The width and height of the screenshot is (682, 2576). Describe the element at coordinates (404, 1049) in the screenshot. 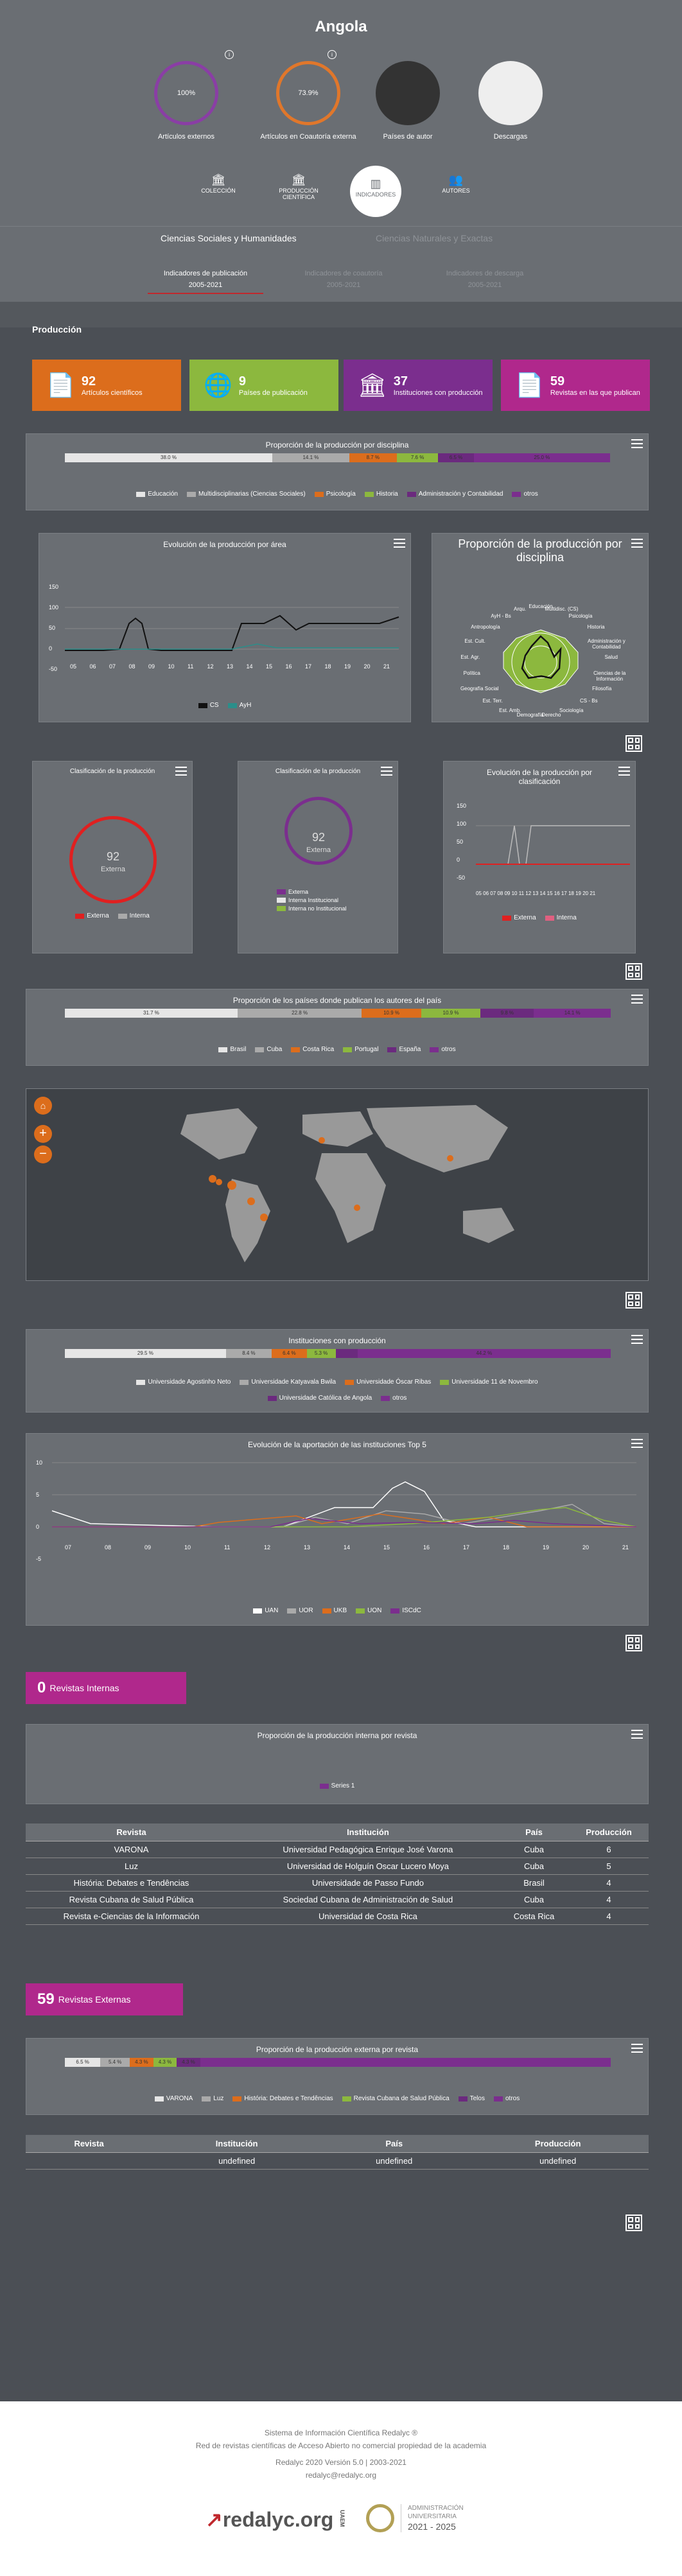

I see `legend-item: España` at that location.